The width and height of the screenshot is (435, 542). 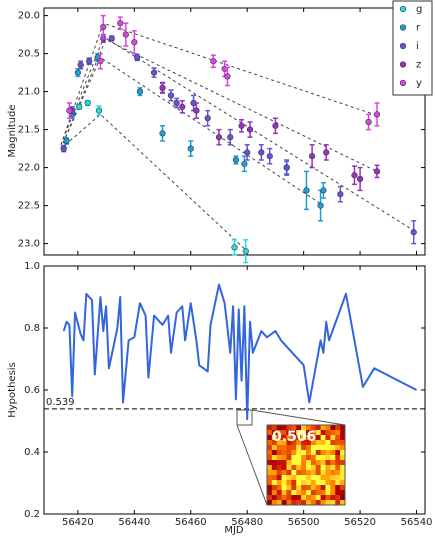 What do you see at coordinates (32, 266) in the screenshot?
I see `y-tick-label: 1.0` at bounding box center [32, 266].